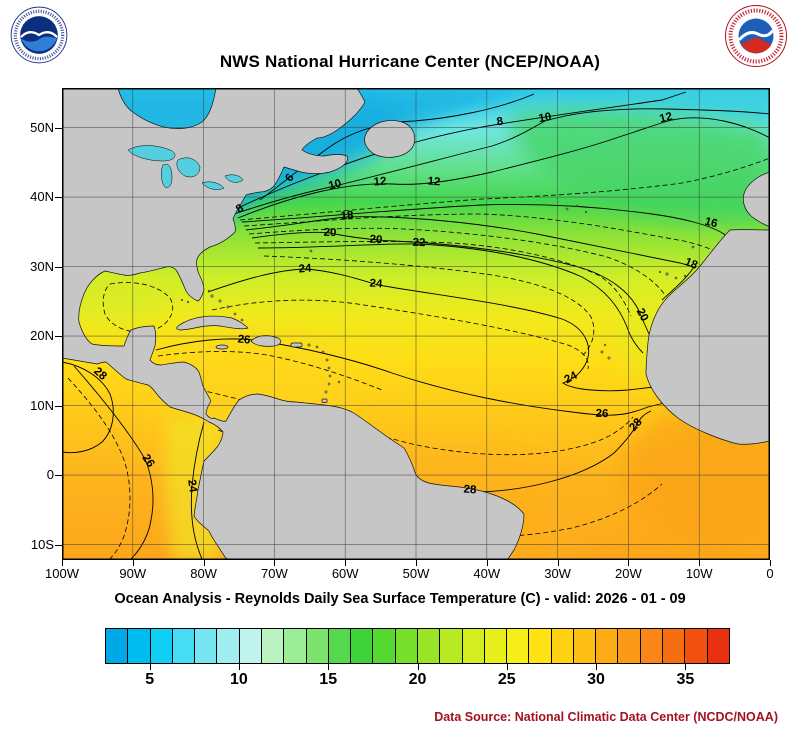  Describe the element at coordinates (42, 266) in the screenshot. I see `lat-axis-label: 30N` at that location.